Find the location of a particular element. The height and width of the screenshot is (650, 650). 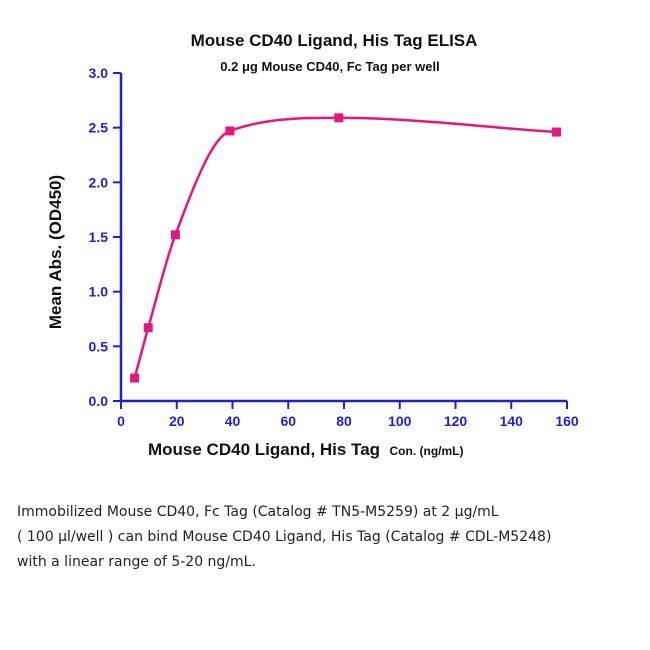

x-tick-label: 160 is located at coordinates (567, 421).